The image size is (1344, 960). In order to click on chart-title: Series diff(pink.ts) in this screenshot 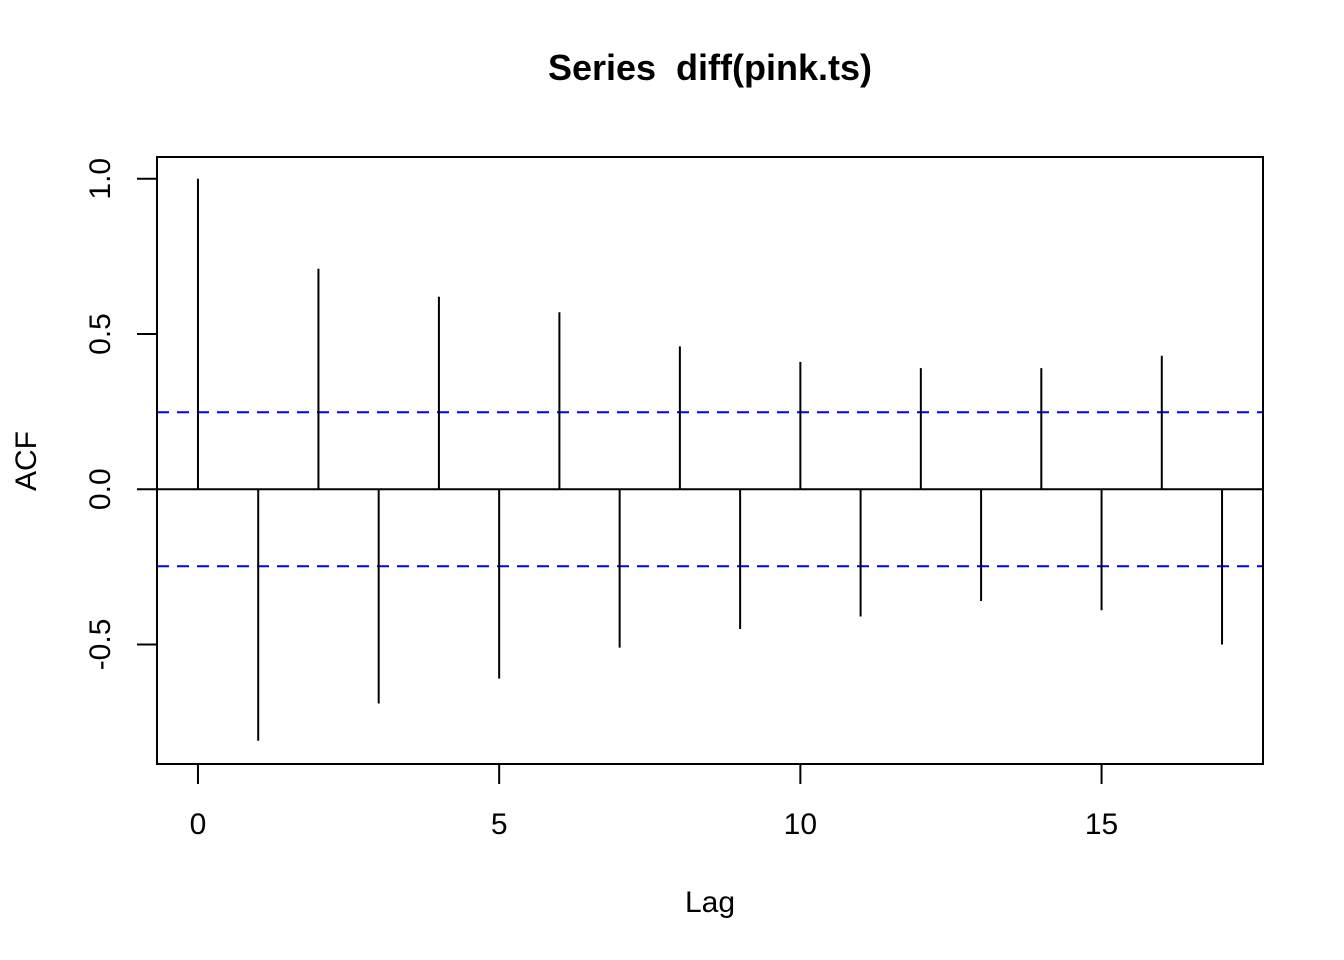, I will do `click(710, 67)`.